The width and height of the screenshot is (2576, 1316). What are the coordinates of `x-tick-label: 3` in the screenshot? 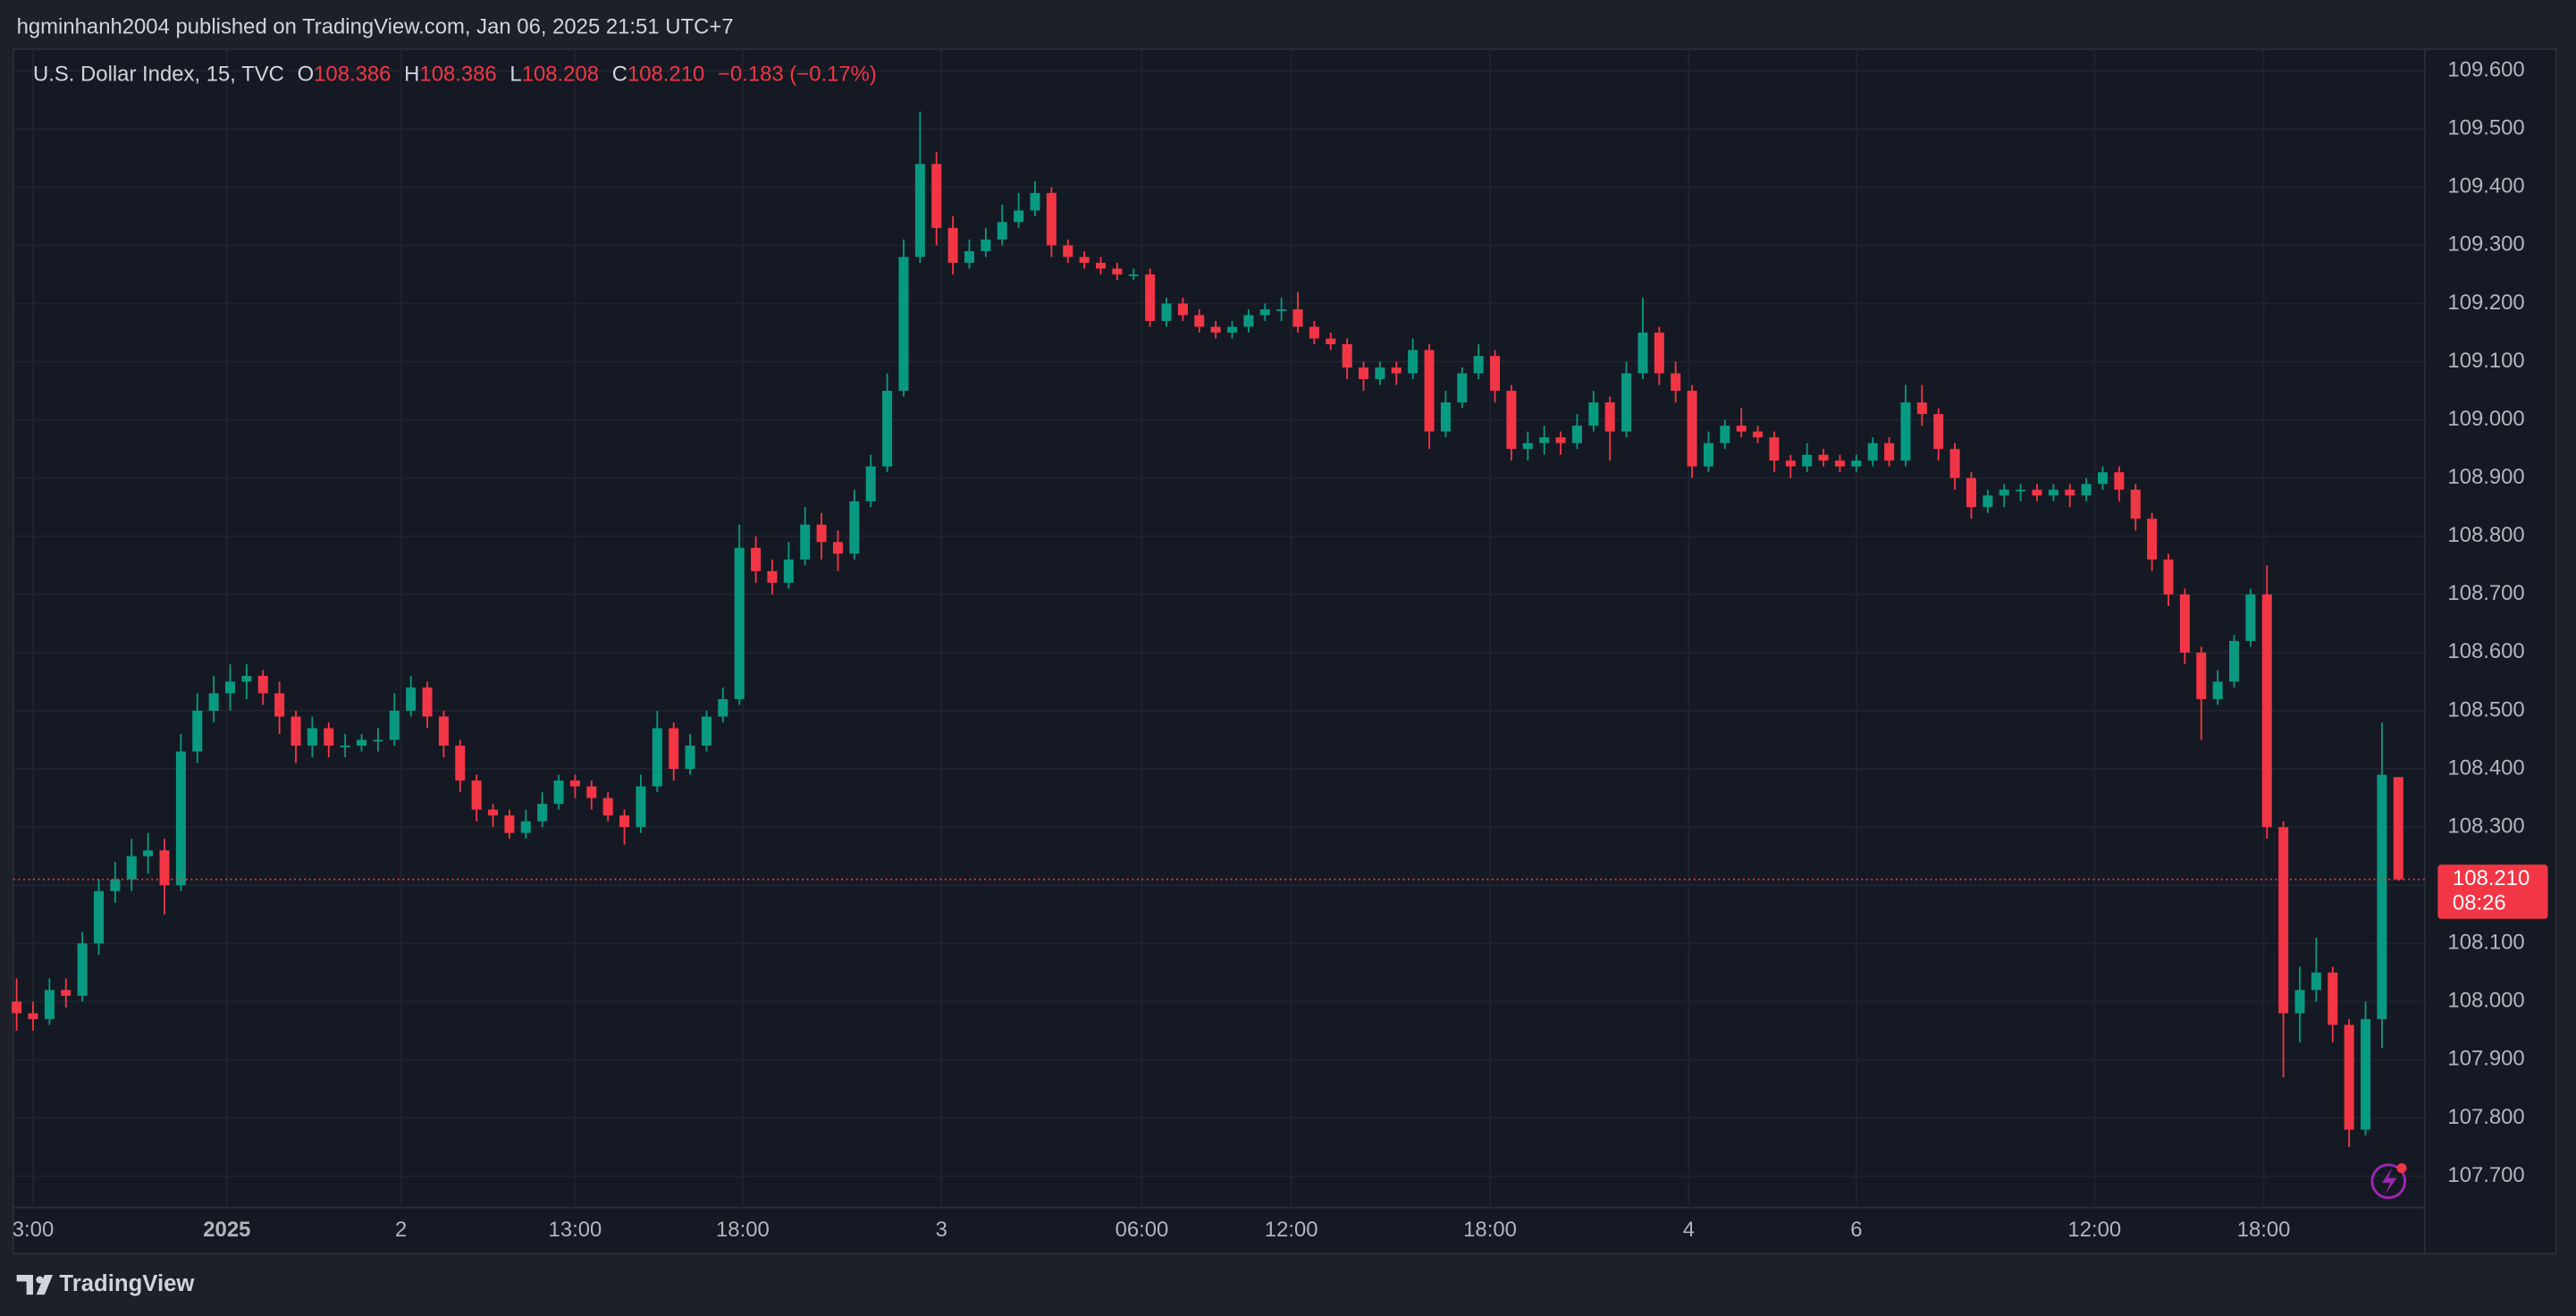 It's located at (942, 1230).